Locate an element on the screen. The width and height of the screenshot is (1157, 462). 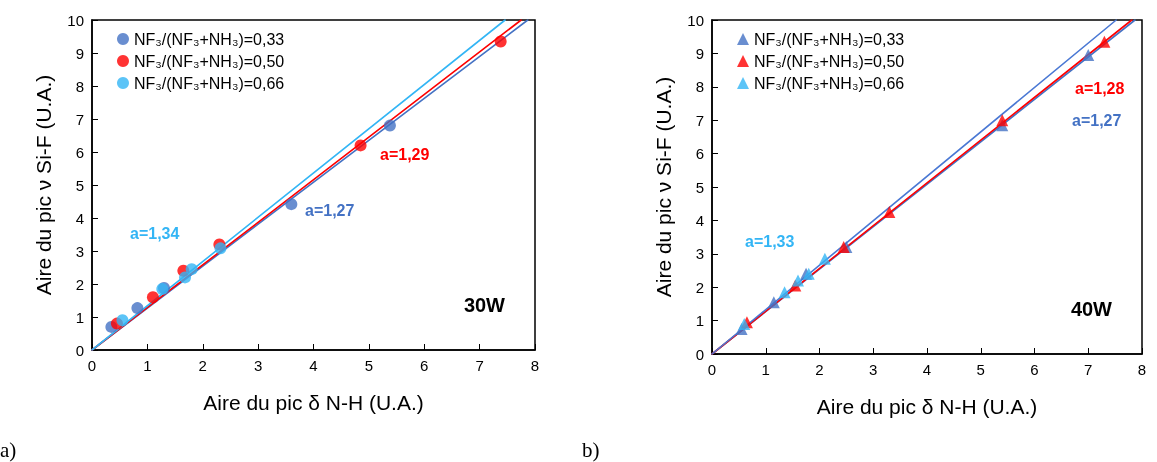
text: b) is located at coordinates (591, 449).